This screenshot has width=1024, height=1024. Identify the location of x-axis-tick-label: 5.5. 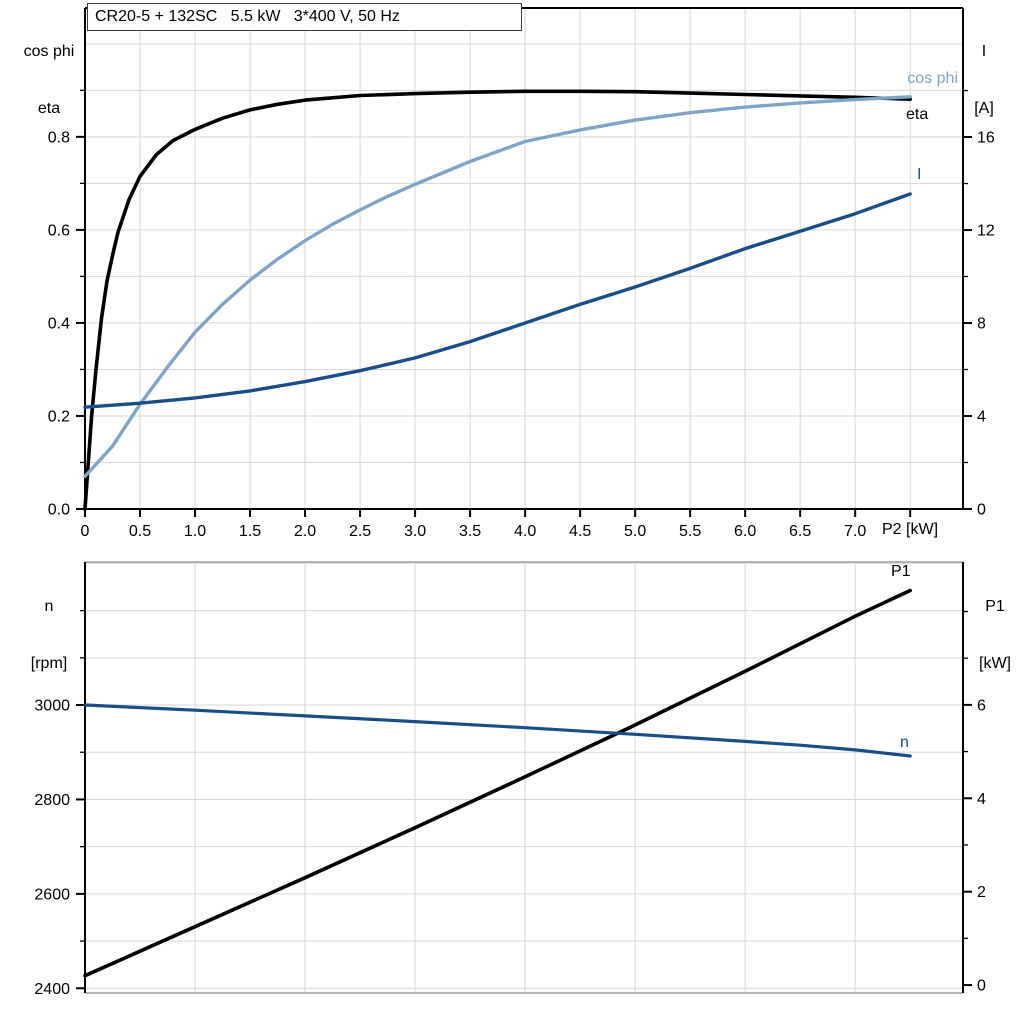
(690, 531).